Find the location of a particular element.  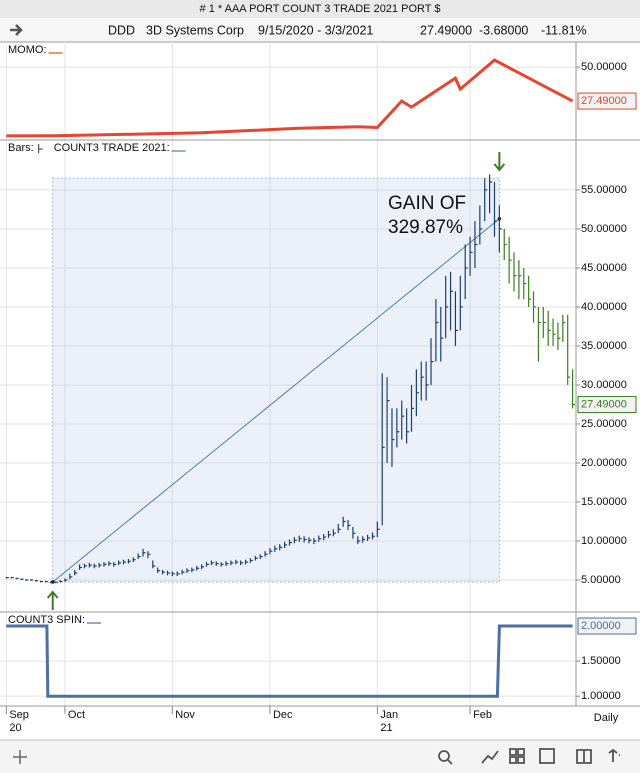

x-tick-year: 20 is located at coordinates (15, 728).